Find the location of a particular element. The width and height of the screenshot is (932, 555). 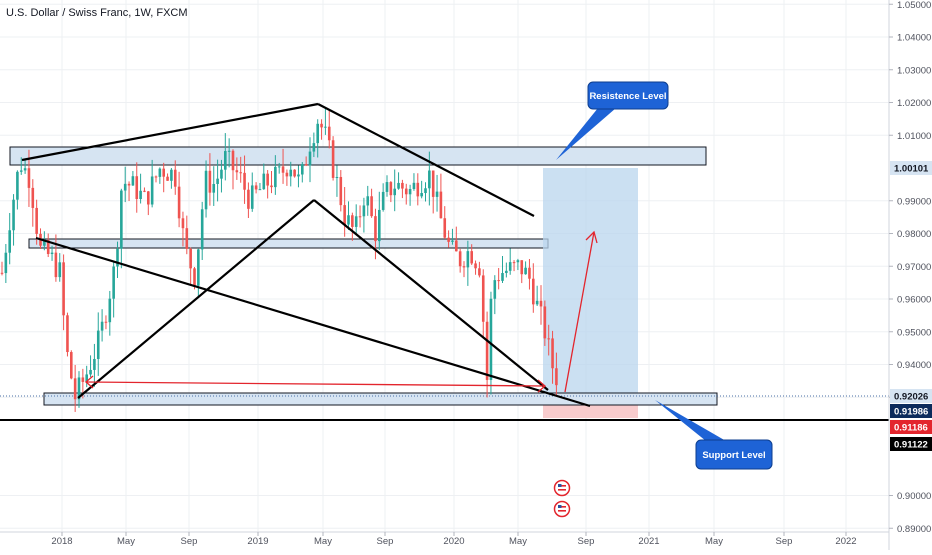

y-tick-label: 0.97000 is located at coordinates (914, 267).